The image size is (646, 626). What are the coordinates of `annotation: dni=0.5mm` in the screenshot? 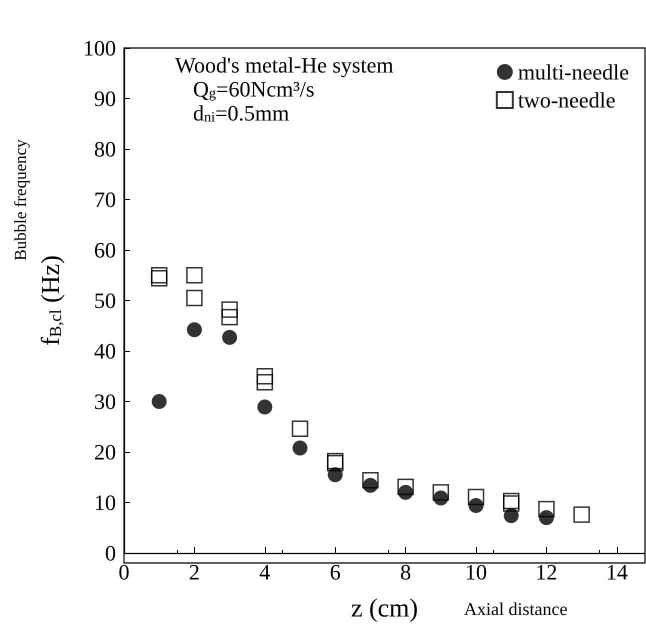 It's located at (241, 113).